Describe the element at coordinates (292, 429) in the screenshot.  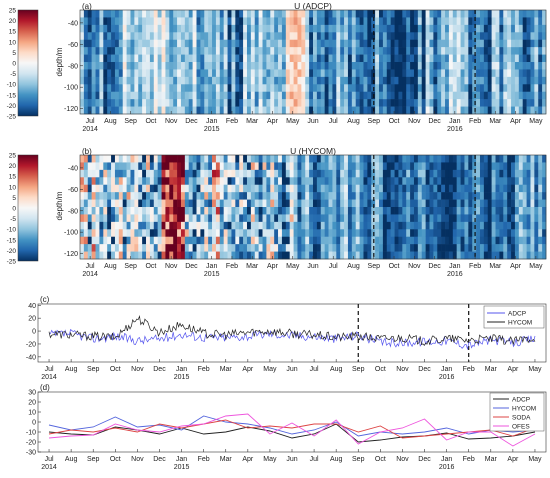
I see `panel-d-series-line-soda` at that location.